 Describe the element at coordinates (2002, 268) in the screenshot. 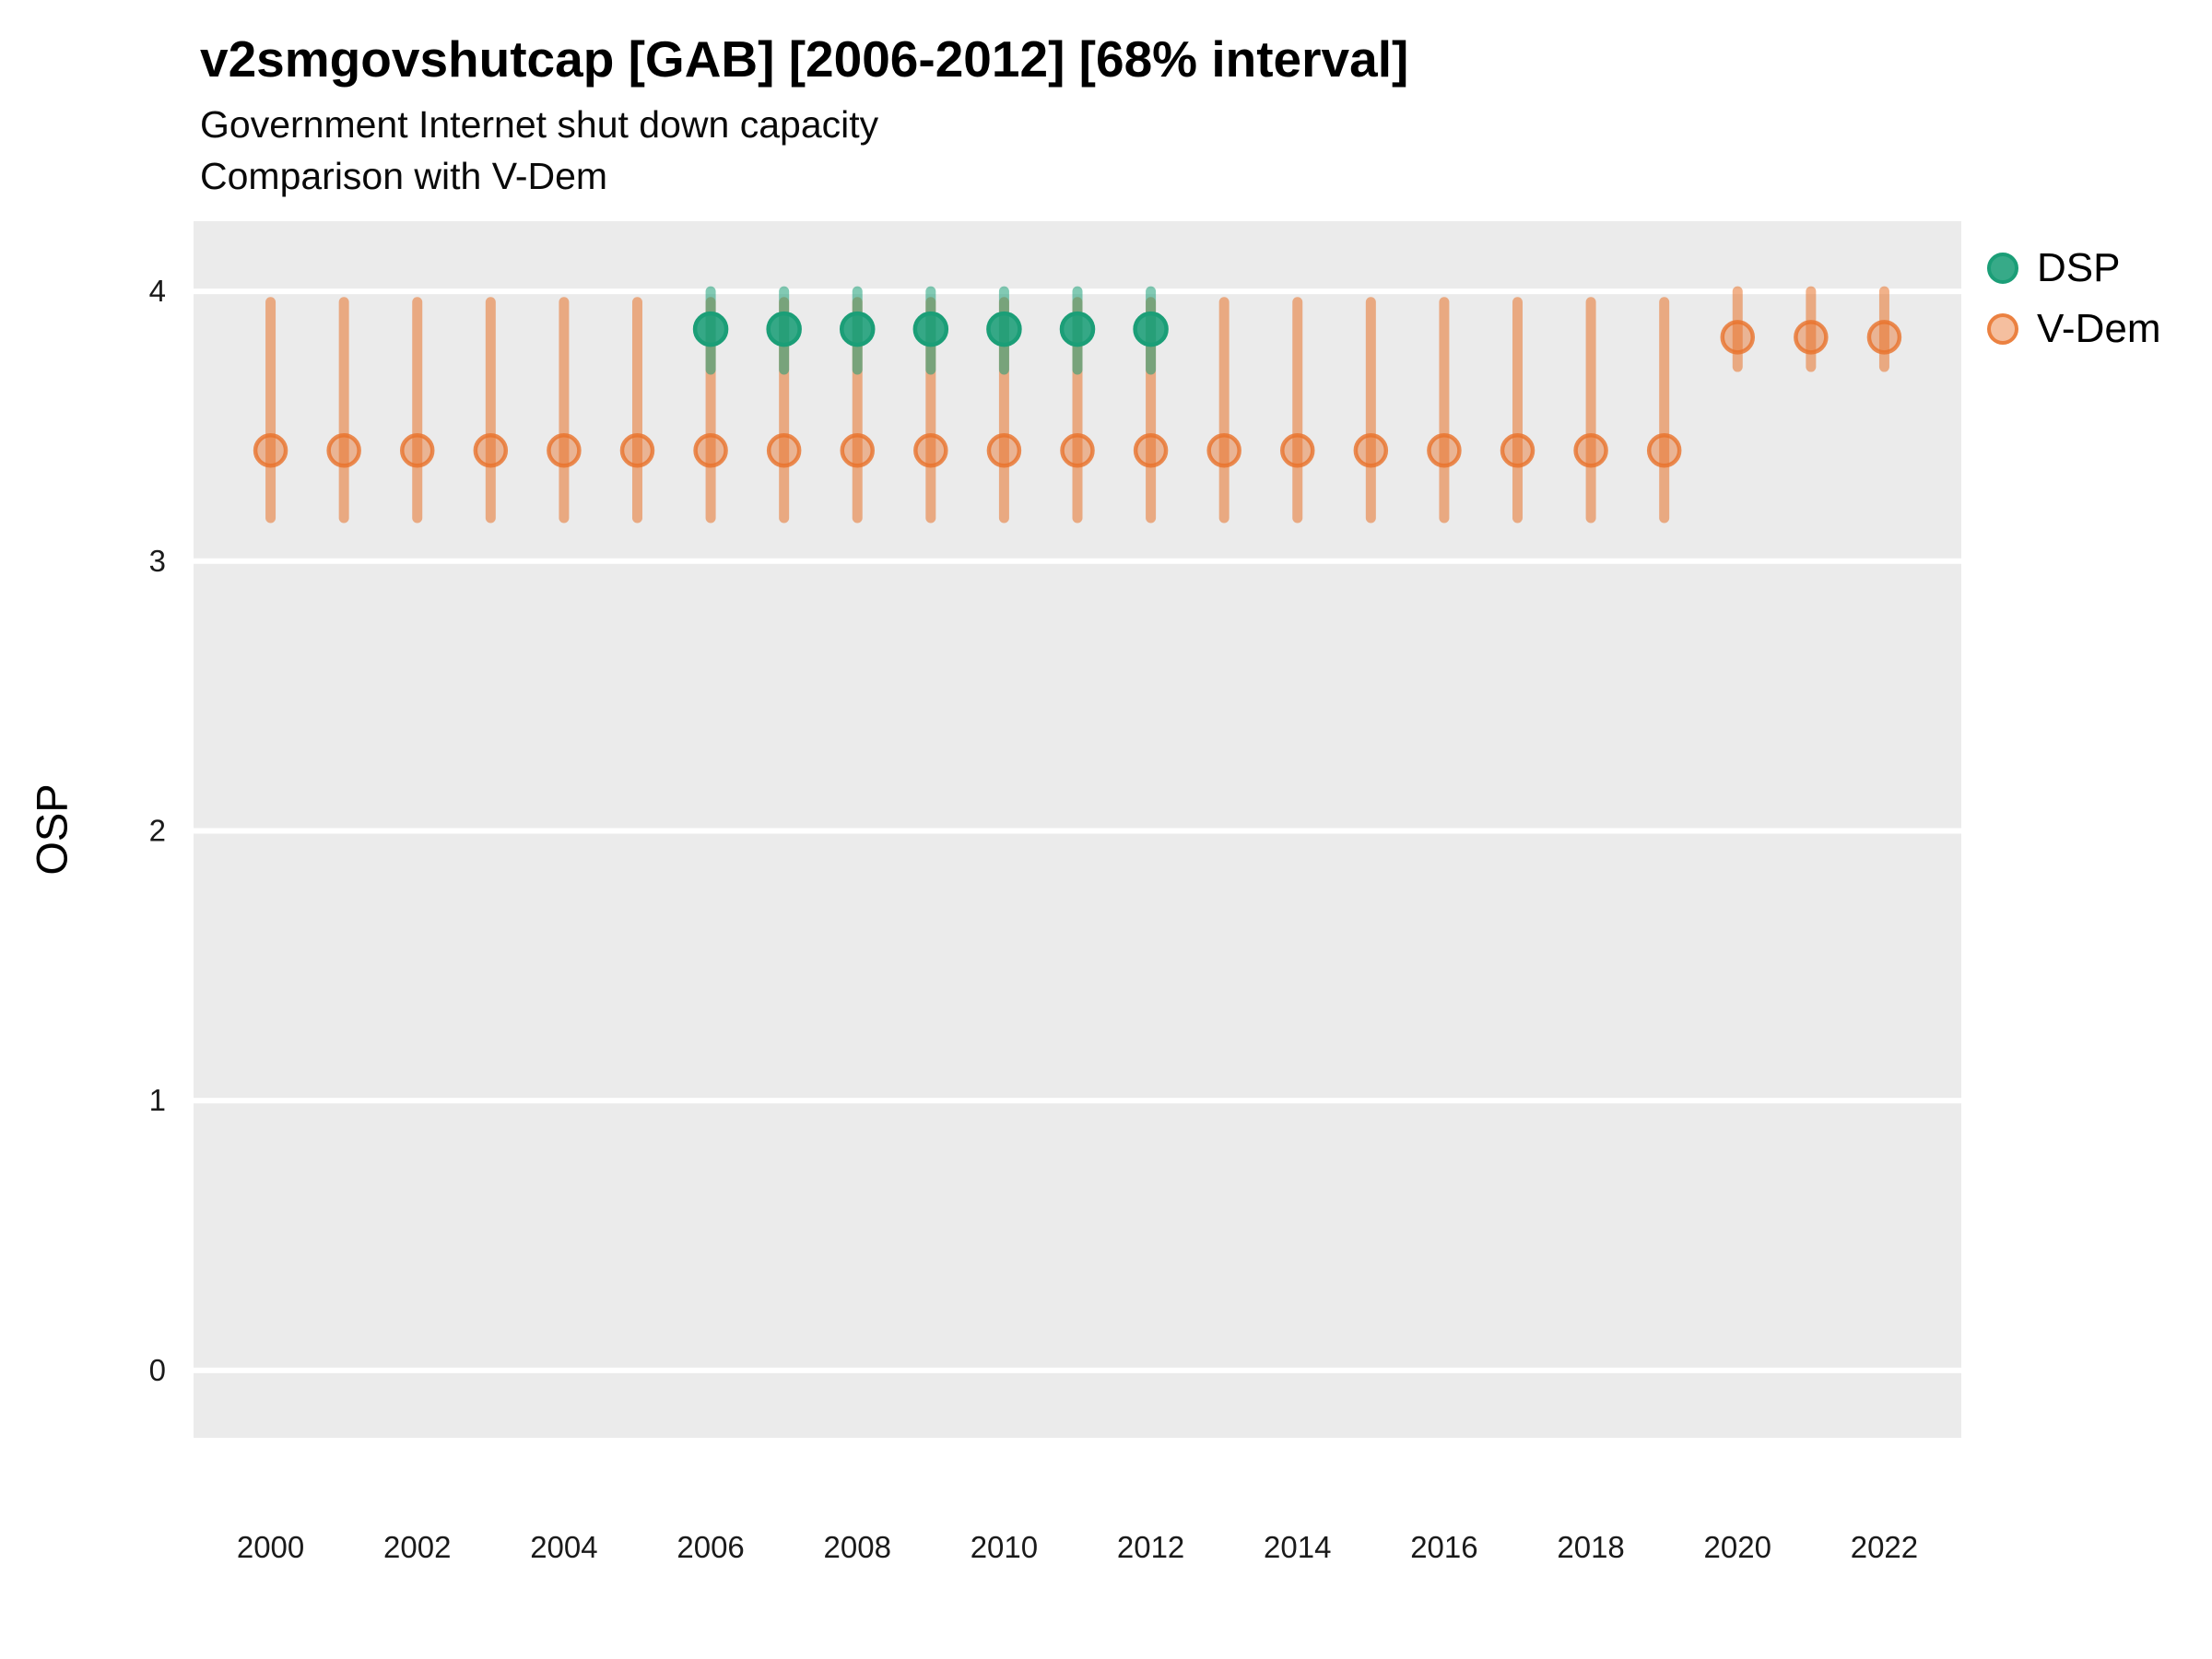

I see `legend-dot-dsp-icon` at that location.